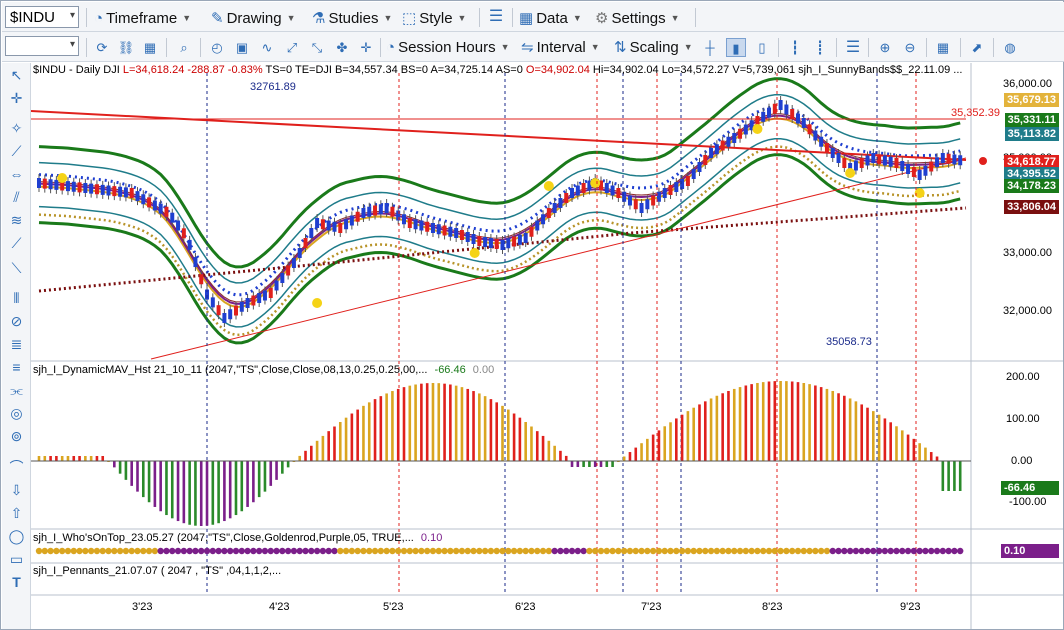 Image resolution: width=1064 pixels, height=630 pixels. What do you see at coordinates (16, 321) in the screenshot?
I see `gann-icon: ⊘` at bounding box center [16, 321].